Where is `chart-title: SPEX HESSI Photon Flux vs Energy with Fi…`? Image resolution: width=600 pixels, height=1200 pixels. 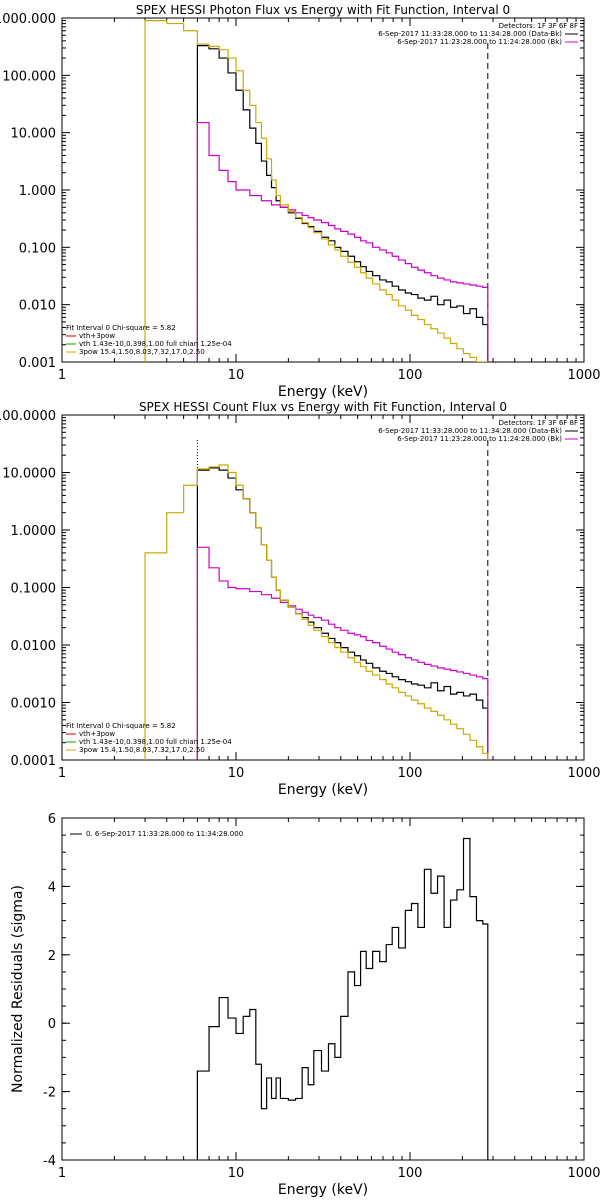
chart-title: SPEX HESSI Photon Flux vs Energy with Fi… is located at coordinates (323, 10).